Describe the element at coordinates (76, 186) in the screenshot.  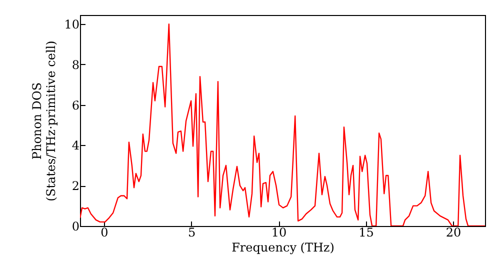
I see `y-tick-label: 2` at that location.